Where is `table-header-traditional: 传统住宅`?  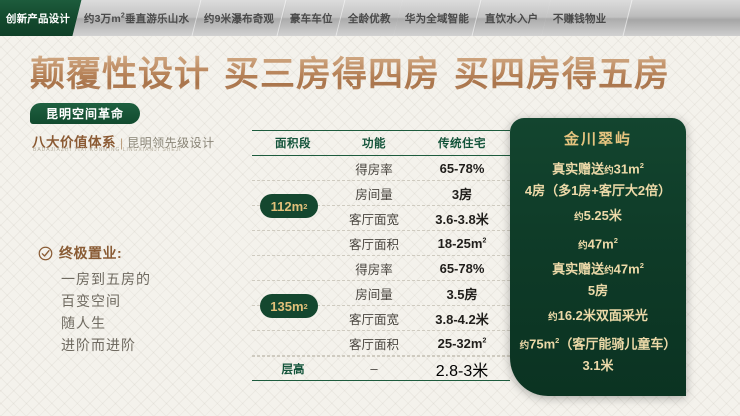
table-header-traditional: 传统住宅 is located at coordinates (462, 144).